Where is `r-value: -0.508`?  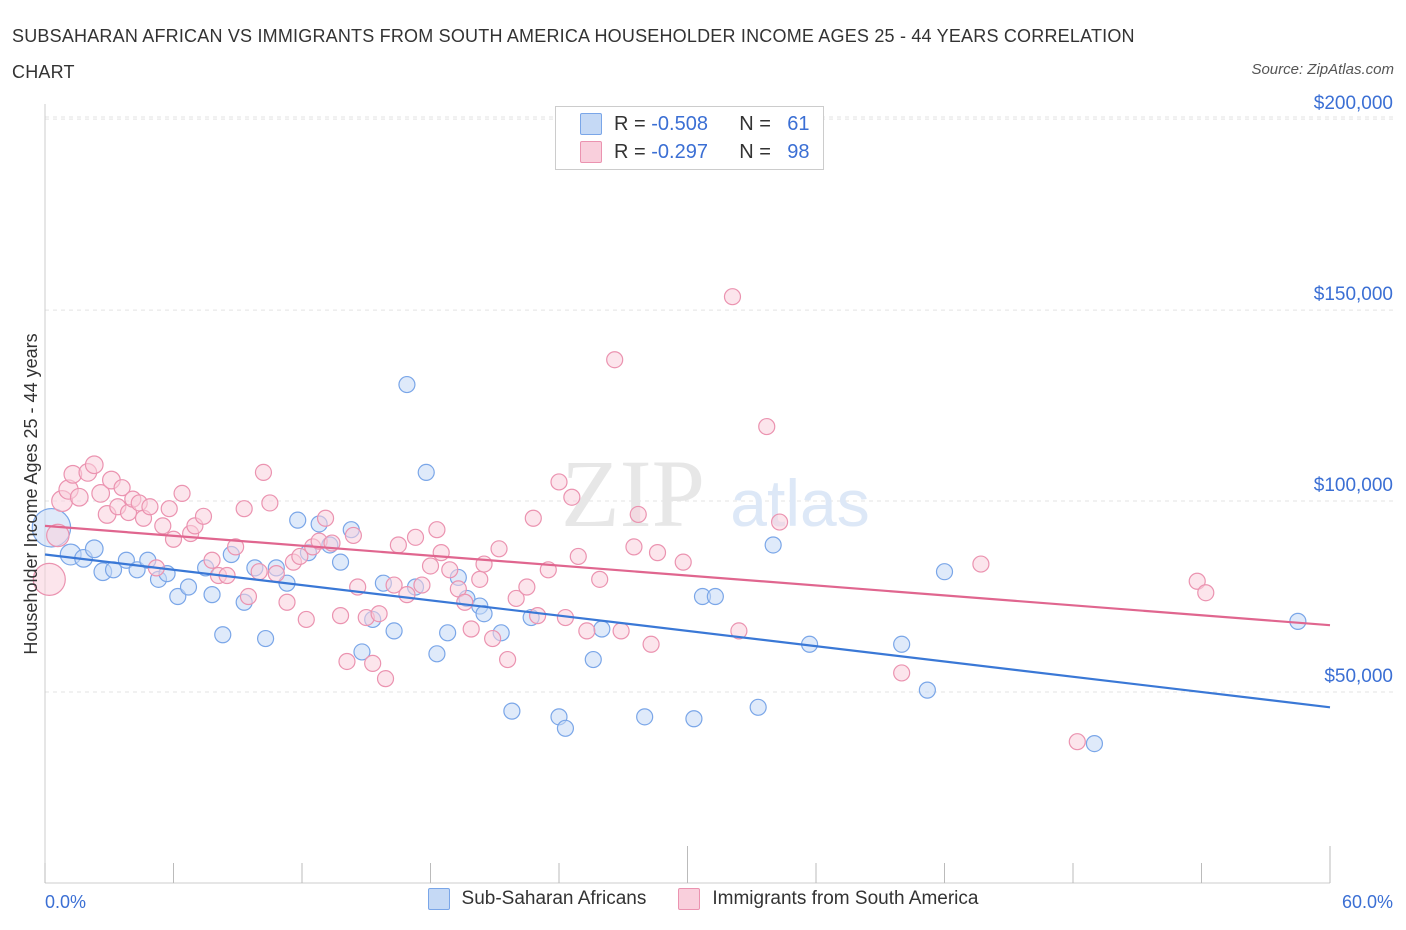 r-value: -0.508 is located at coordinates (679, 123).